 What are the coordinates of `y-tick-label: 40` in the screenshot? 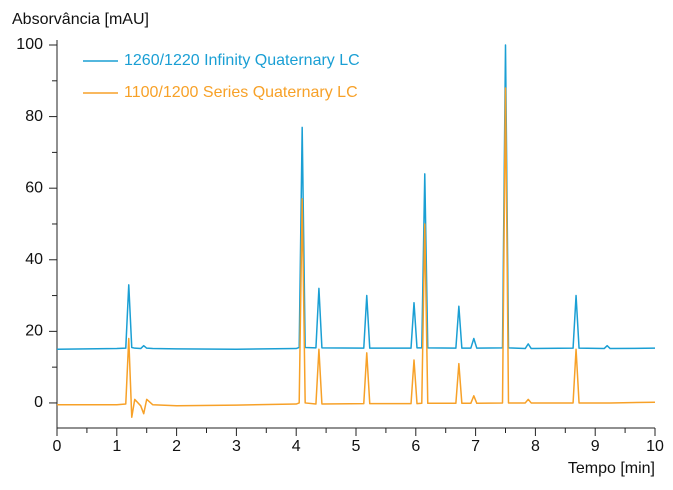 It's located at (34, 259).